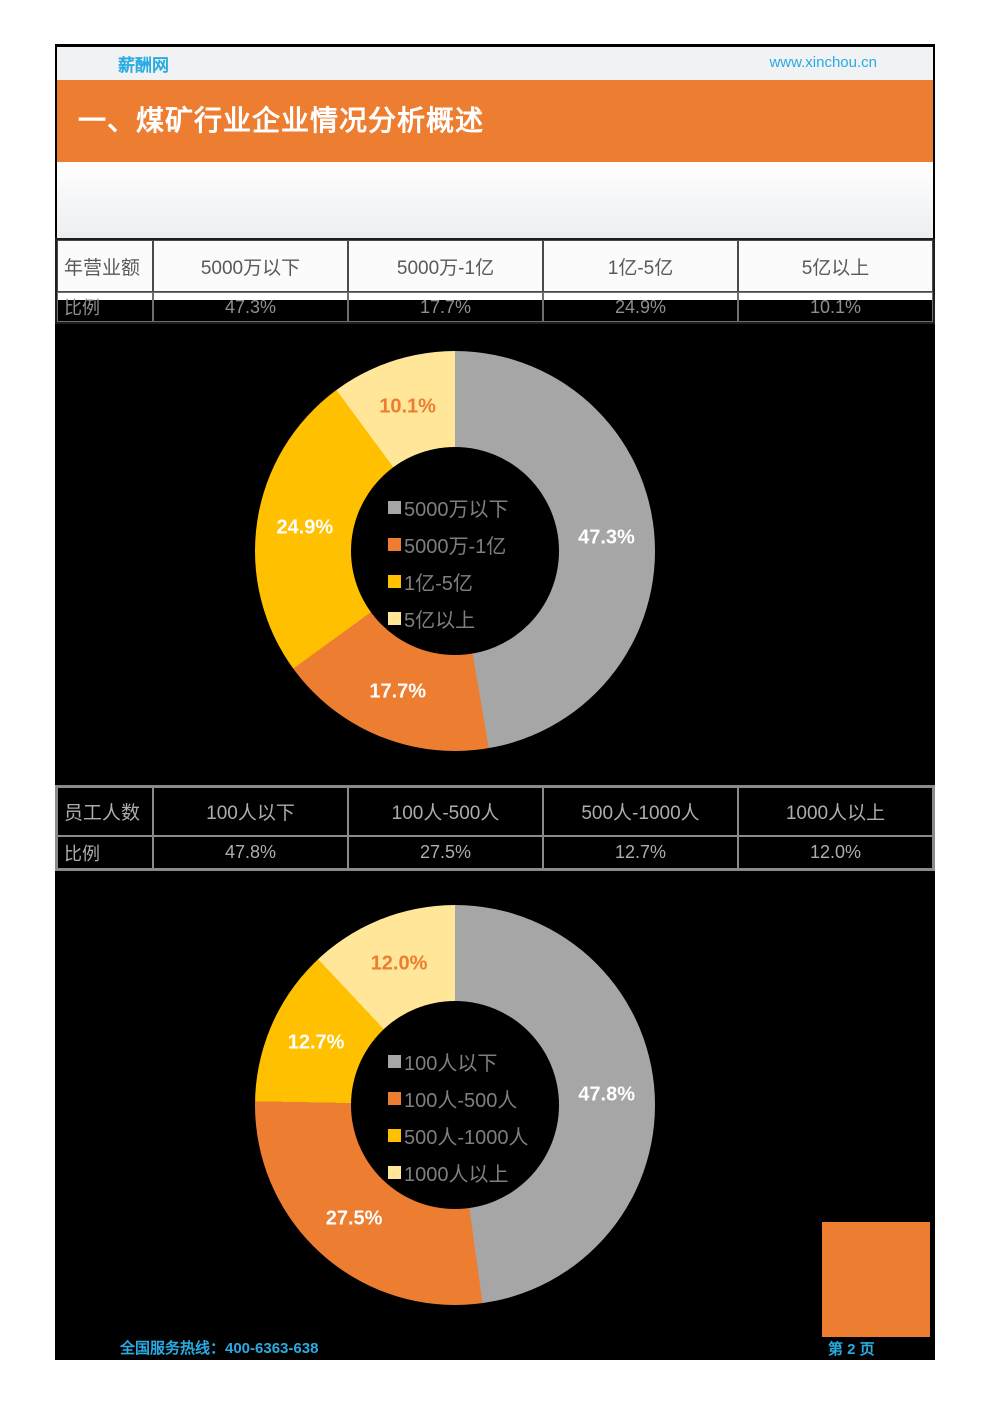 Image resolution: width=992 pixels, height=1403 pixels. I want to click on legend-label: 1000人以上, so click(456, 1175).